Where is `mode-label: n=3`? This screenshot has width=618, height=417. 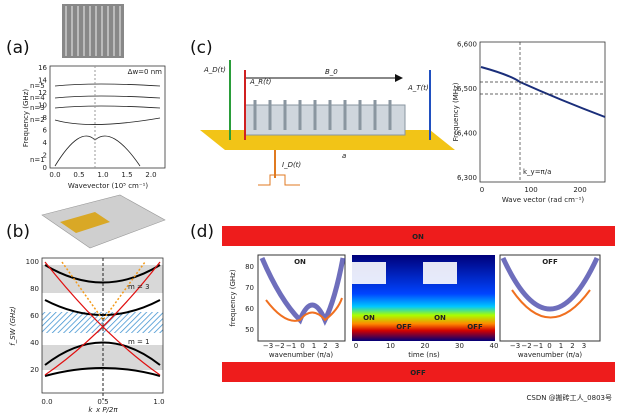
mode-label: n=3 is located at coordinates (37, 108).